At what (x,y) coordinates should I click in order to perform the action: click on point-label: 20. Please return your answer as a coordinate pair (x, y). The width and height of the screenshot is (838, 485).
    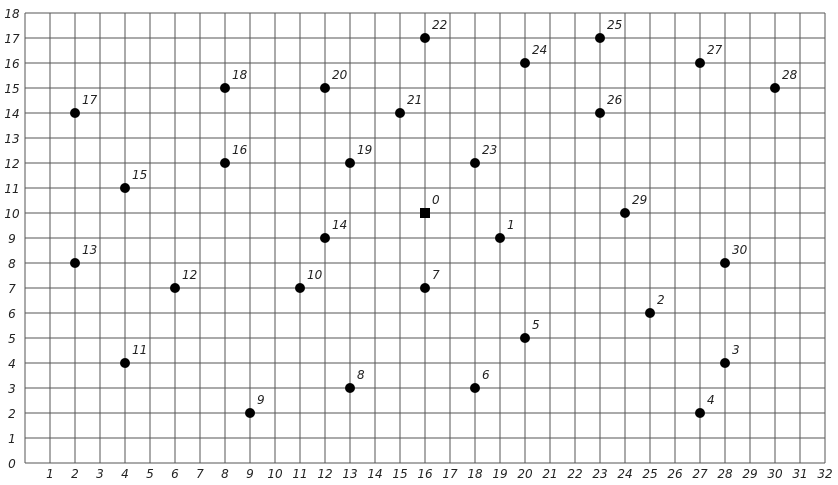
    Looking at the image, I should click on (340, 75).